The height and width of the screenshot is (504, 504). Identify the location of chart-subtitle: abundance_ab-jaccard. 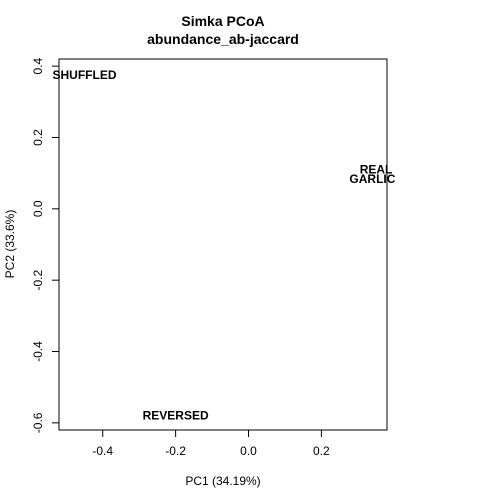
(223, 39).